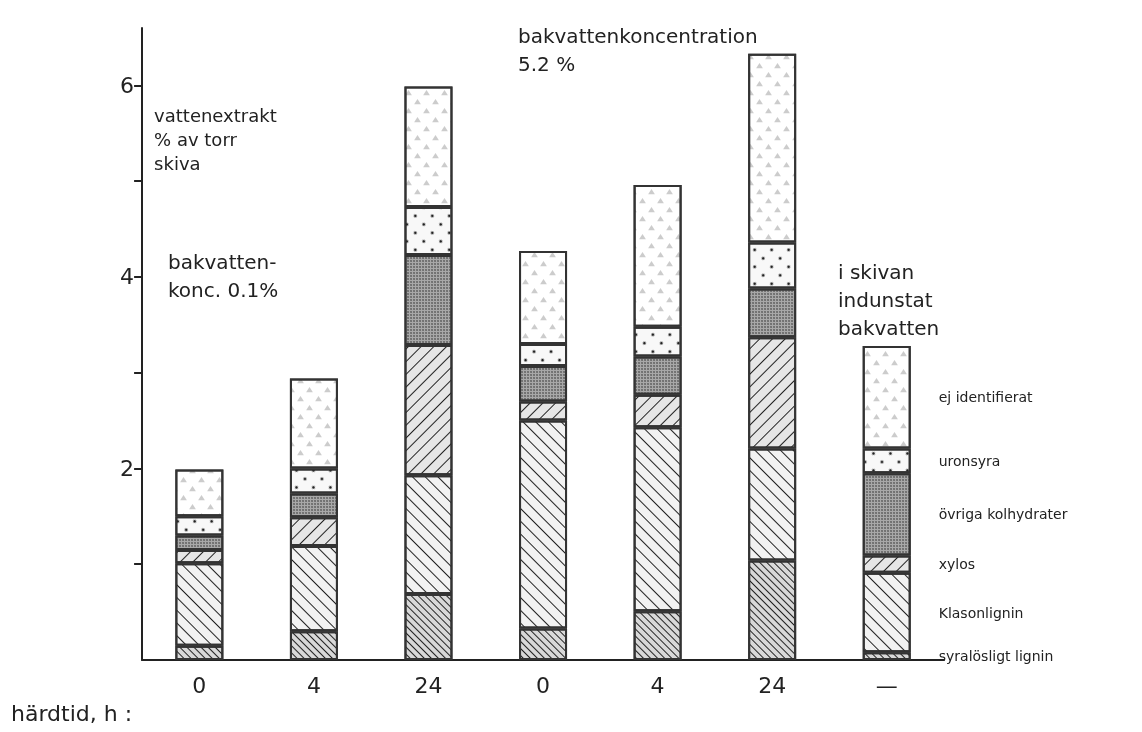 The width and height of the screenshot is (1142, 732). I want to click on y-axis-title: vattenextrakt % av torr skiva, so click(215, 139).